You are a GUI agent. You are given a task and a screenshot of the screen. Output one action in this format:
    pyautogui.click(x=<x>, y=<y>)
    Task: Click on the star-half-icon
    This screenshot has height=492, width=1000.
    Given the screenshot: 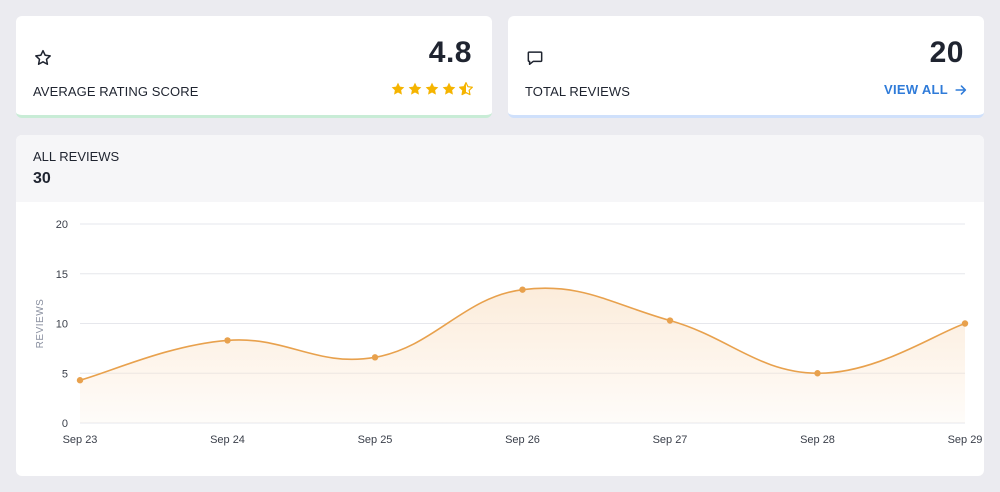 What is the action you would take?
    pyautogui.click(x=466, y=89)
    